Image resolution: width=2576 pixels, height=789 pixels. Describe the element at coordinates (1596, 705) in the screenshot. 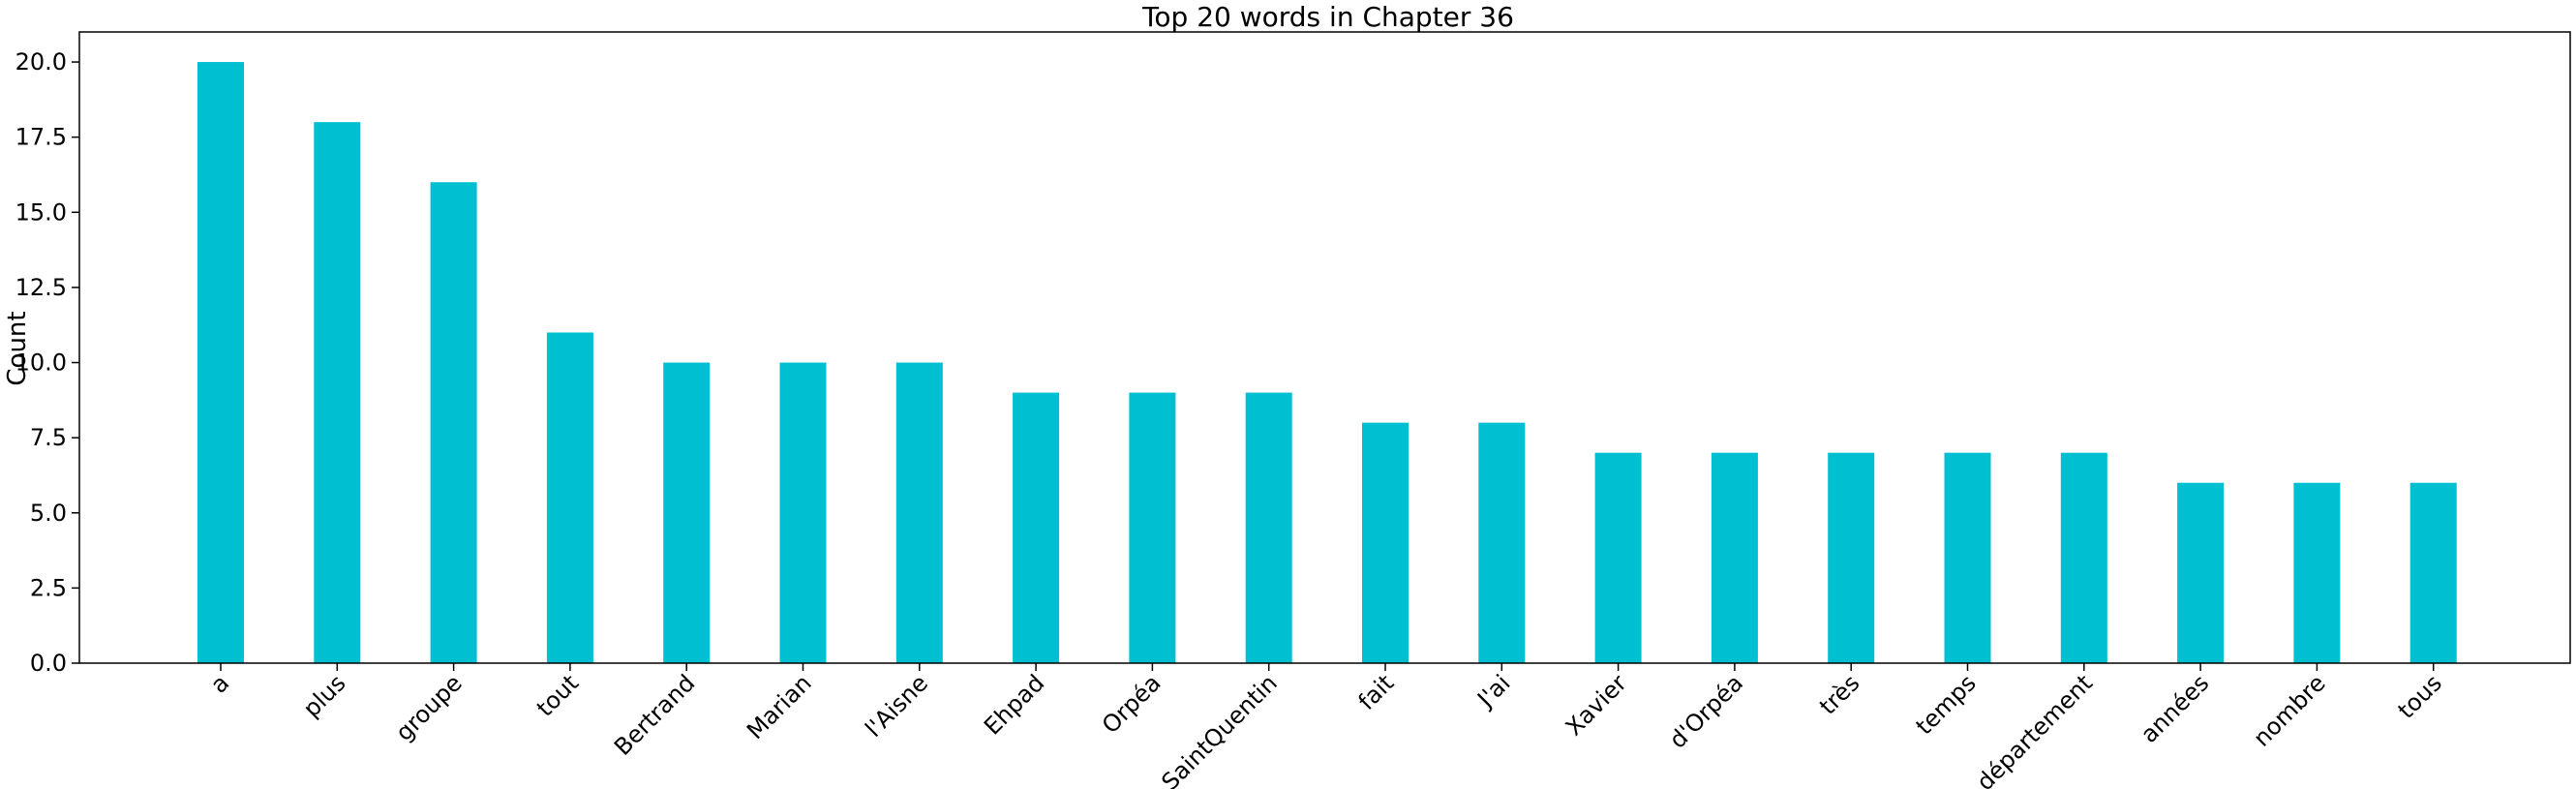

I see `x-tick-label: Xavier` at that location.